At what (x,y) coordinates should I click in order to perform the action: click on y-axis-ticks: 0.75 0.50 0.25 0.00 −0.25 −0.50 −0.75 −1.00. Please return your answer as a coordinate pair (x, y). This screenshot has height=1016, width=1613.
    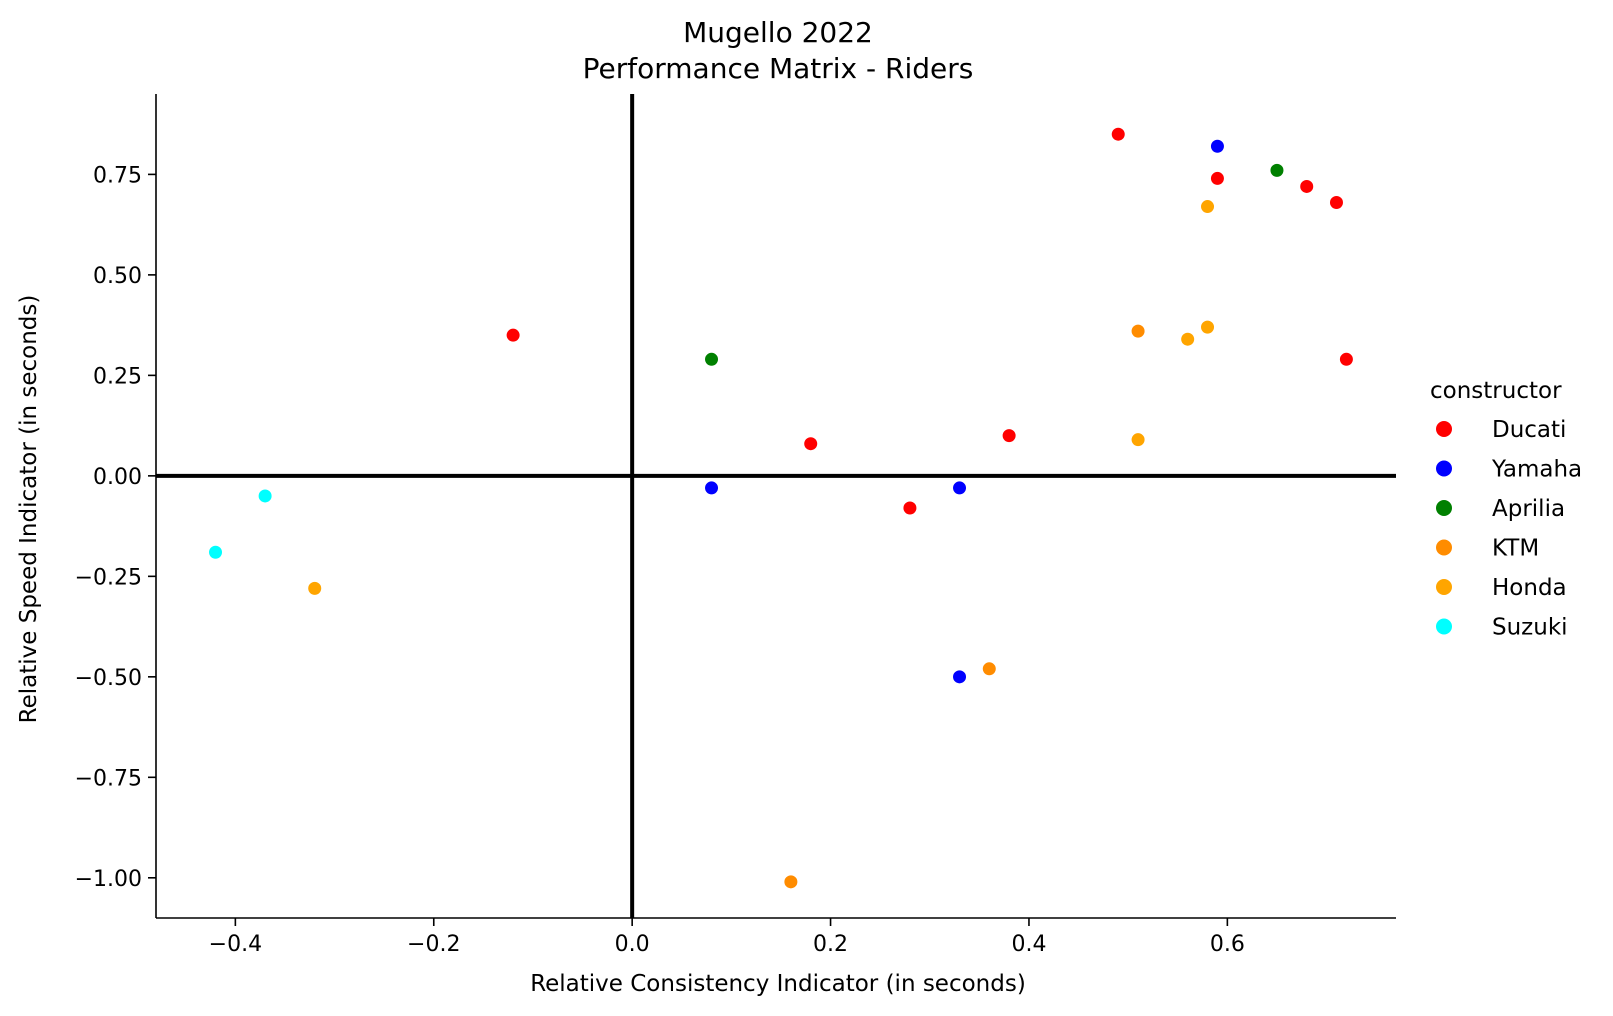
    Looking at the image, I should click on (115, 527).